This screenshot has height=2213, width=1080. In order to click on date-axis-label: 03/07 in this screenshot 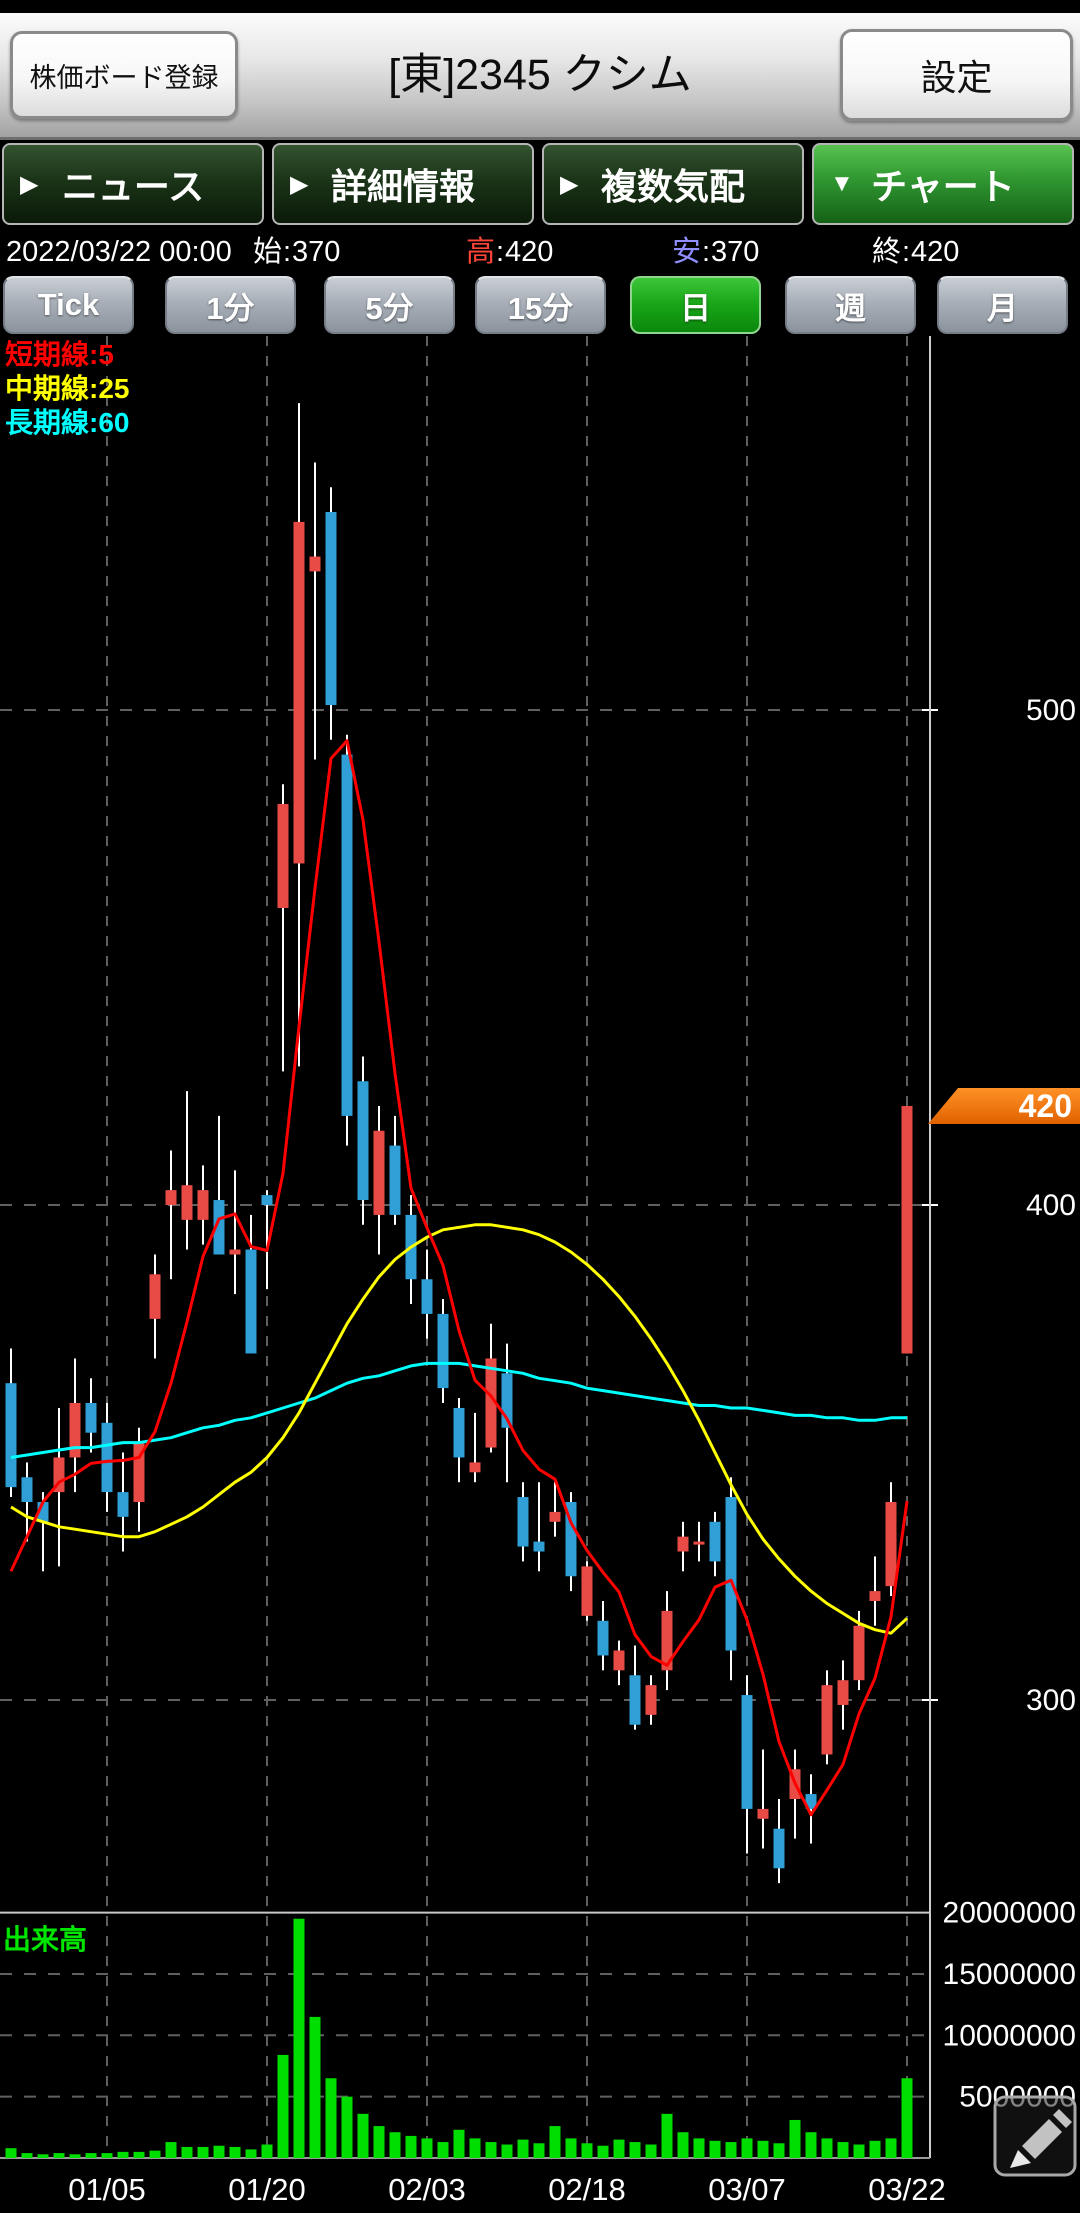, I will do `click(747, 2189)`.